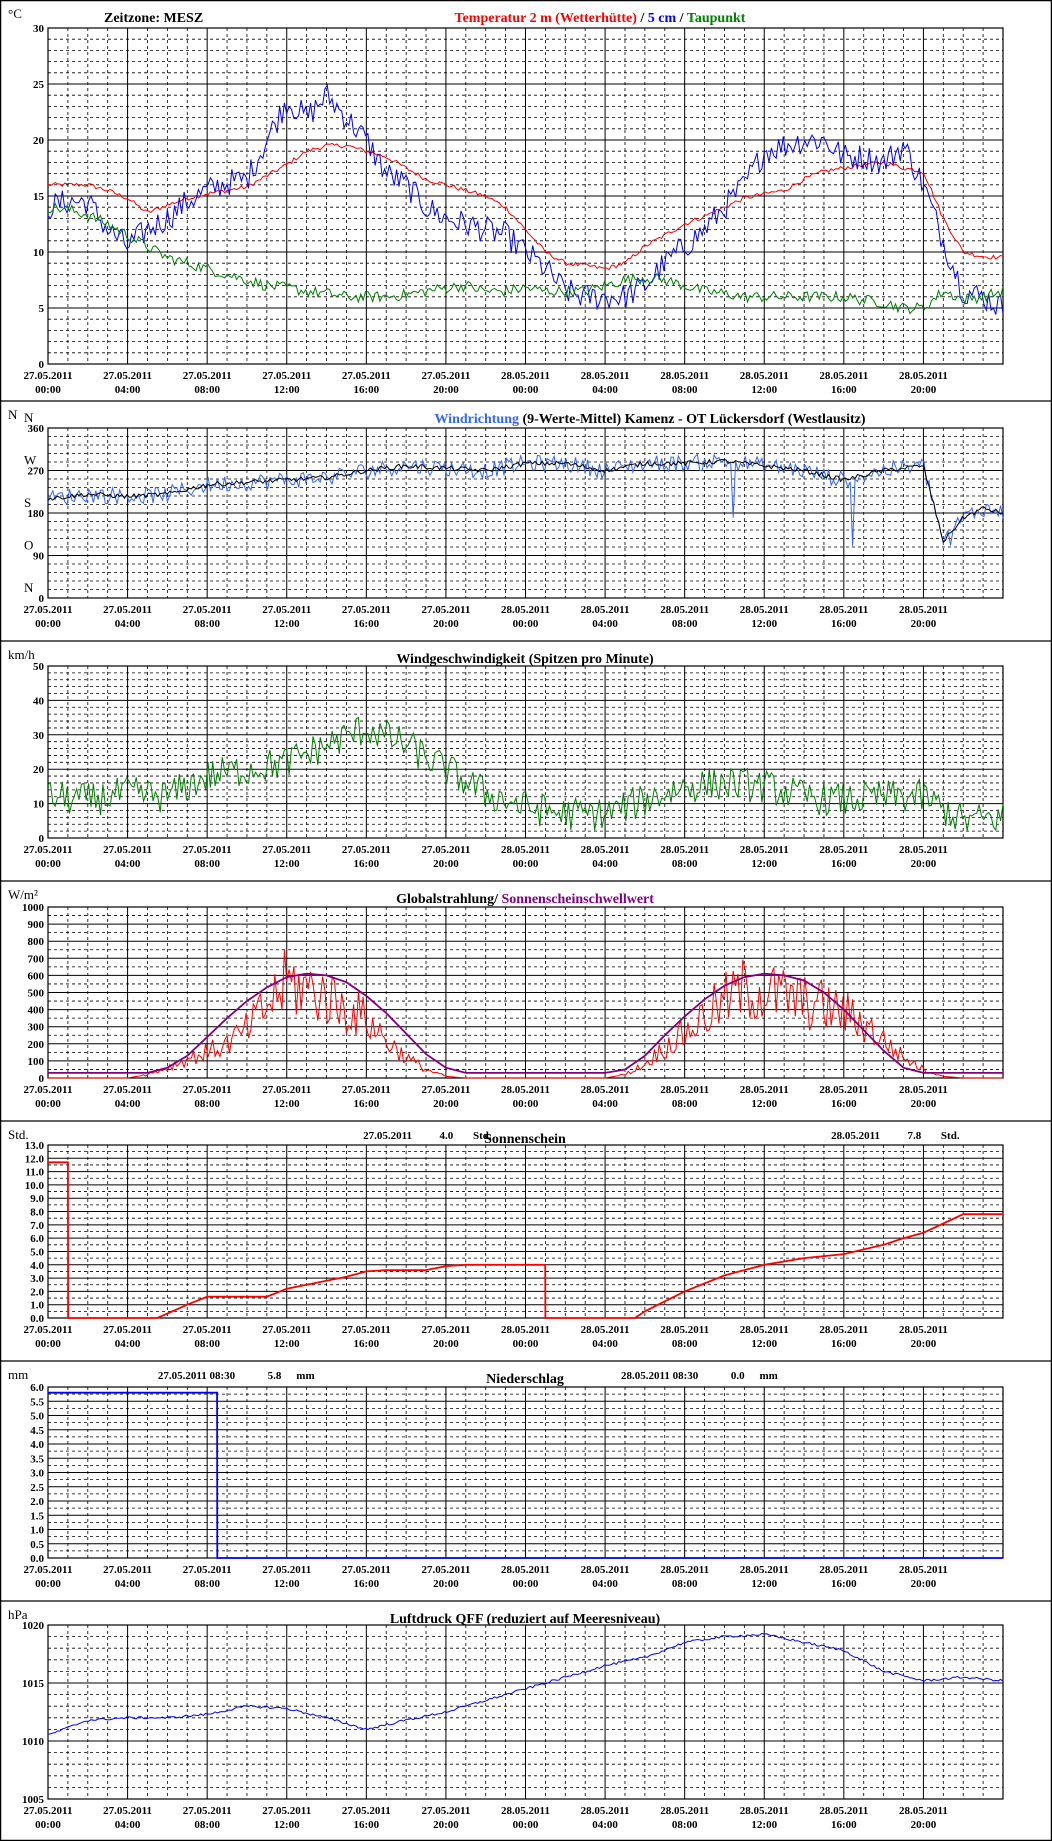  I want to click on y-tick-label: 1015, so click(33, 1684).